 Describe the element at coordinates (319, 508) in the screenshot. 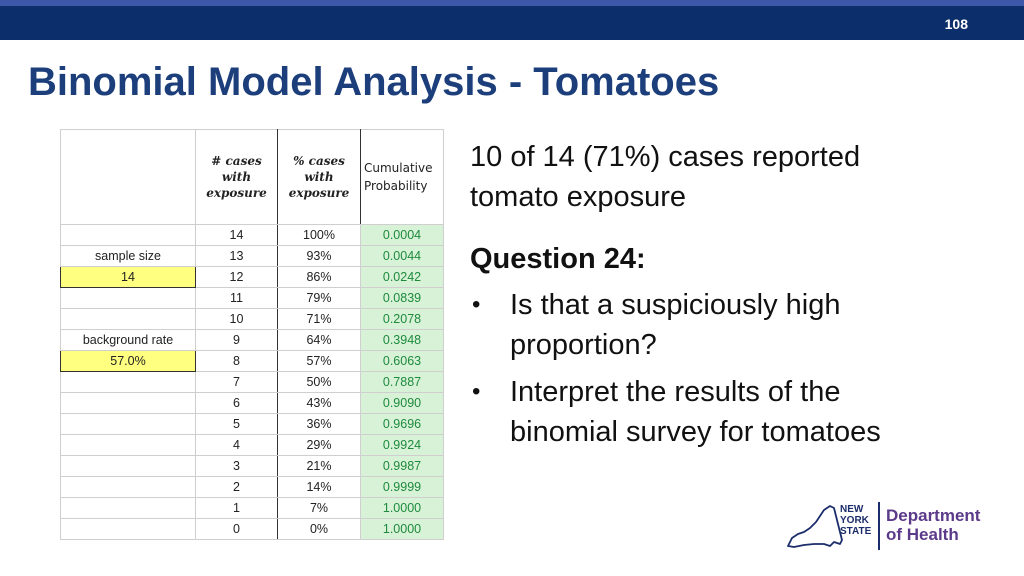

I see `percent-cell: 7%` at that location.